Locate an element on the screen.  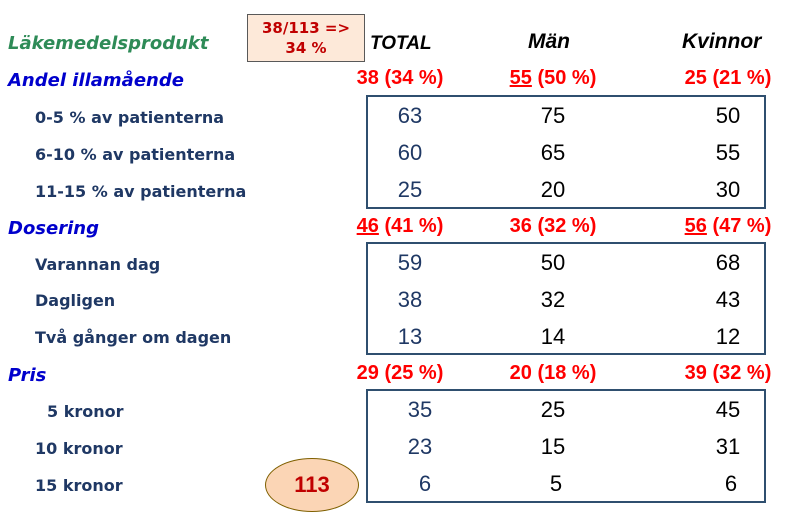
section-box-price is located at coordinates (566, 446).